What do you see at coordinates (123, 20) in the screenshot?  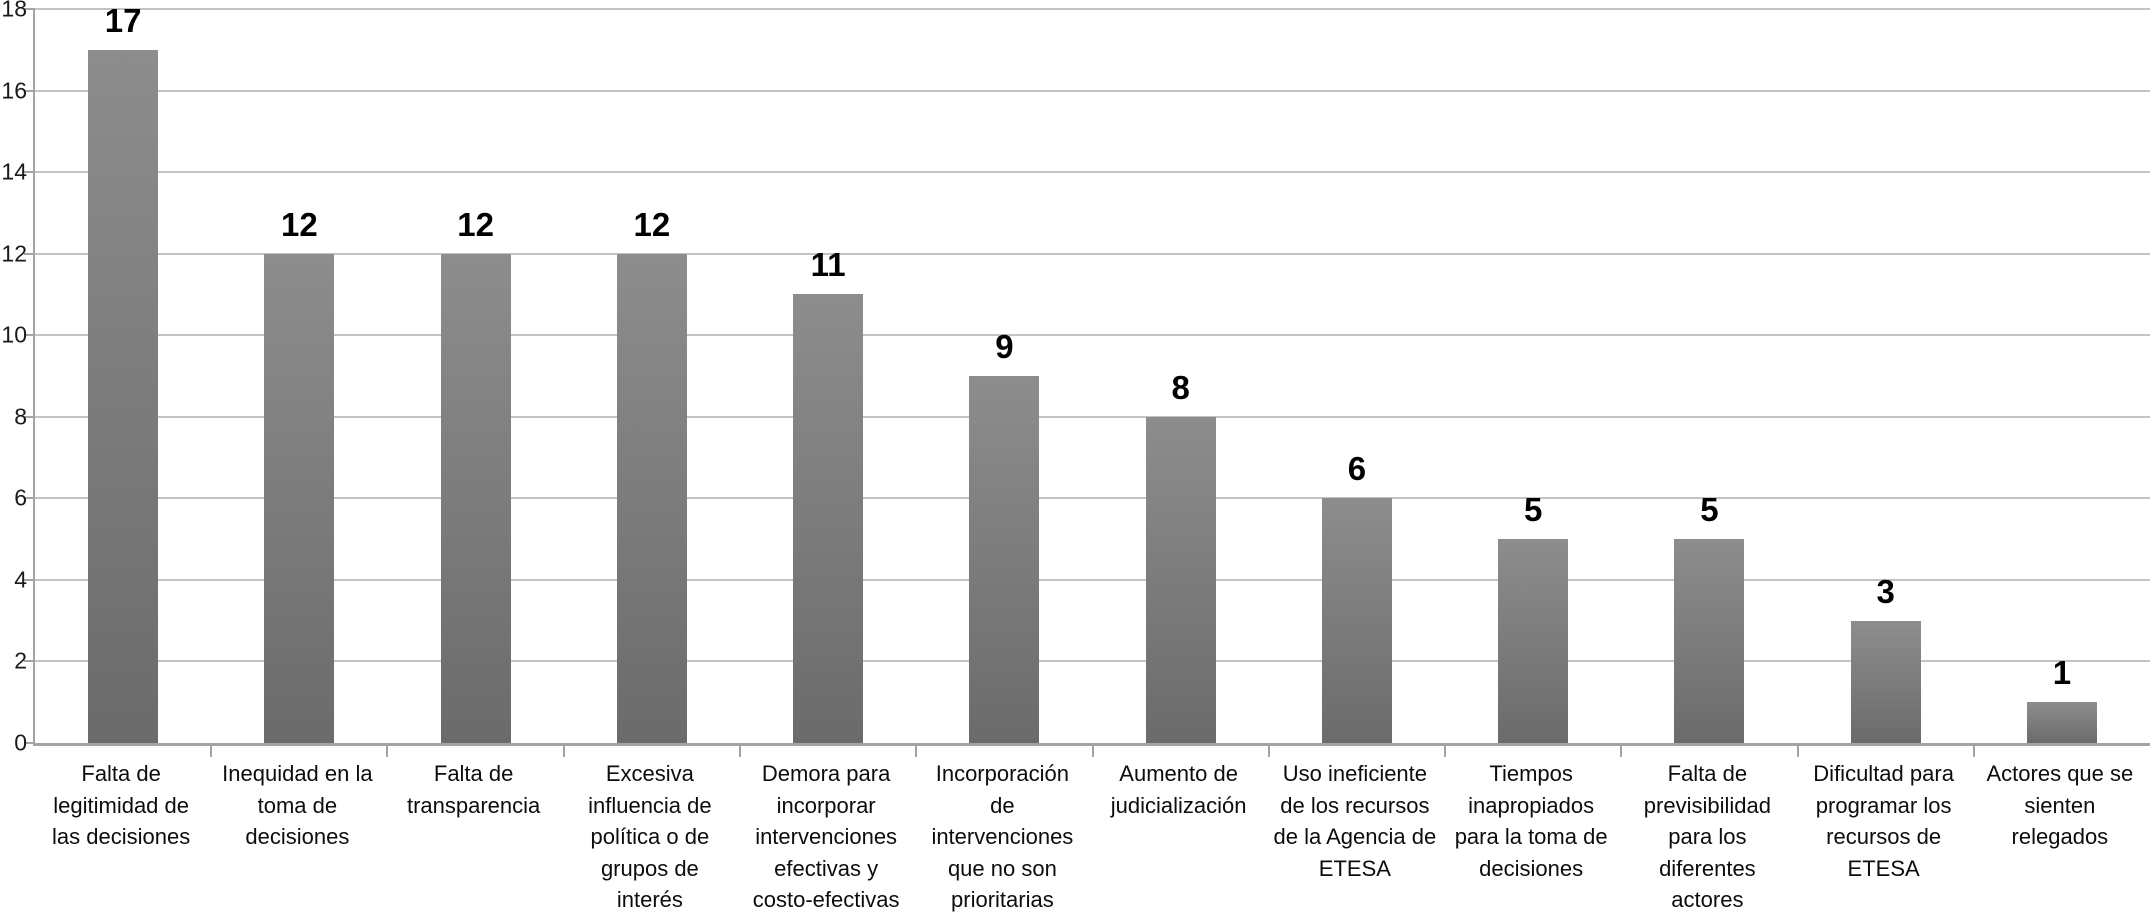 I see `bar-value-label: 17` at bounding box center [123, 20].